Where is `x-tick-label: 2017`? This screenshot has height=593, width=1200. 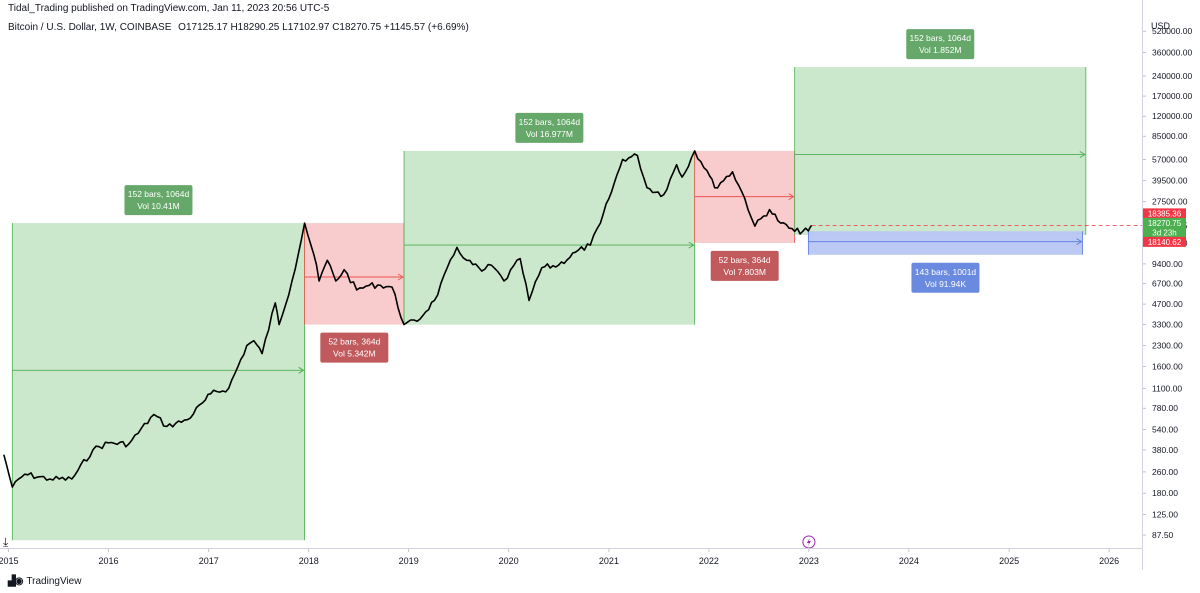
x-tick-label: 2017 is located at coordinates (209, 561).